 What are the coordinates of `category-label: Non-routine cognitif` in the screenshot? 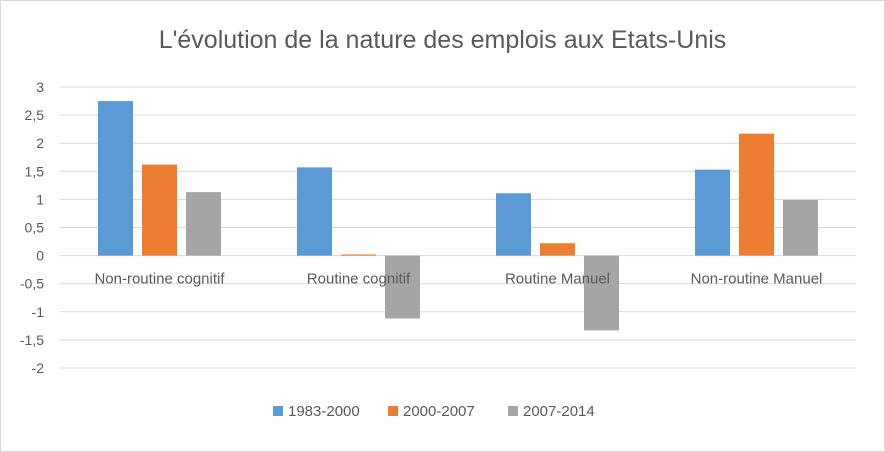 It's located at (159, 279).